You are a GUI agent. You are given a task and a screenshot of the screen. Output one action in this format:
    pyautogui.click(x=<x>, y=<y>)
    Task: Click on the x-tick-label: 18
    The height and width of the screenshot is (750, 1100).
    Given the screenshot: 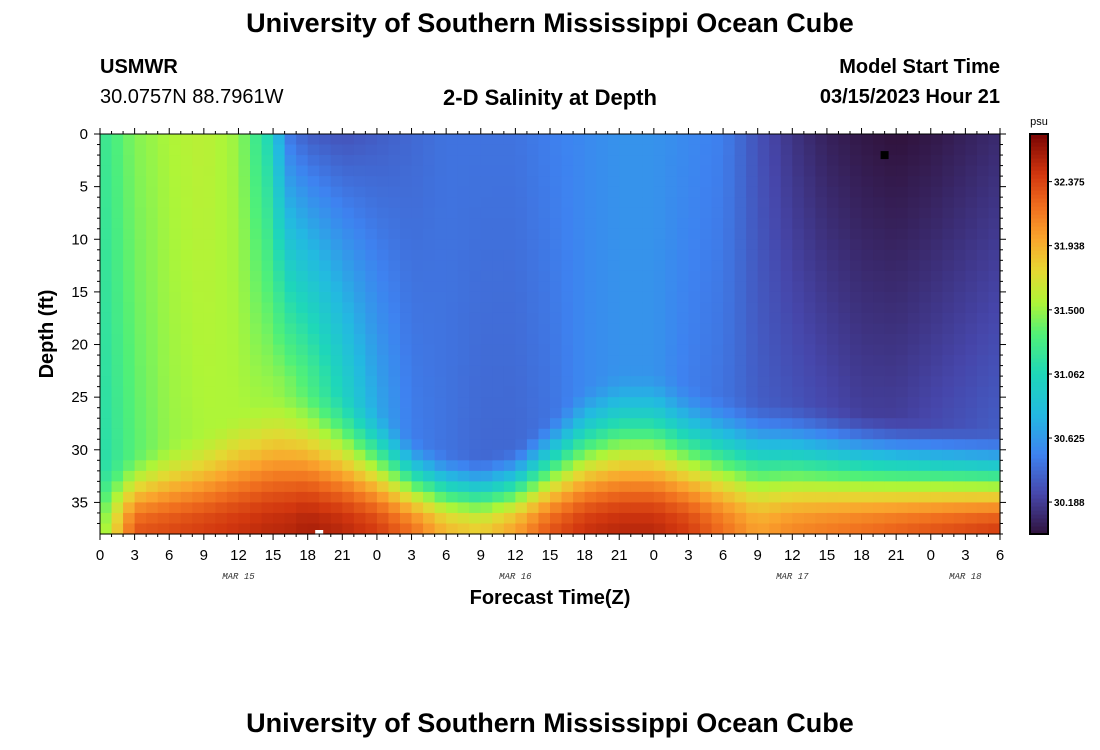 What is the action you would take?
    pyautogui.click(x=861, y=555)
    